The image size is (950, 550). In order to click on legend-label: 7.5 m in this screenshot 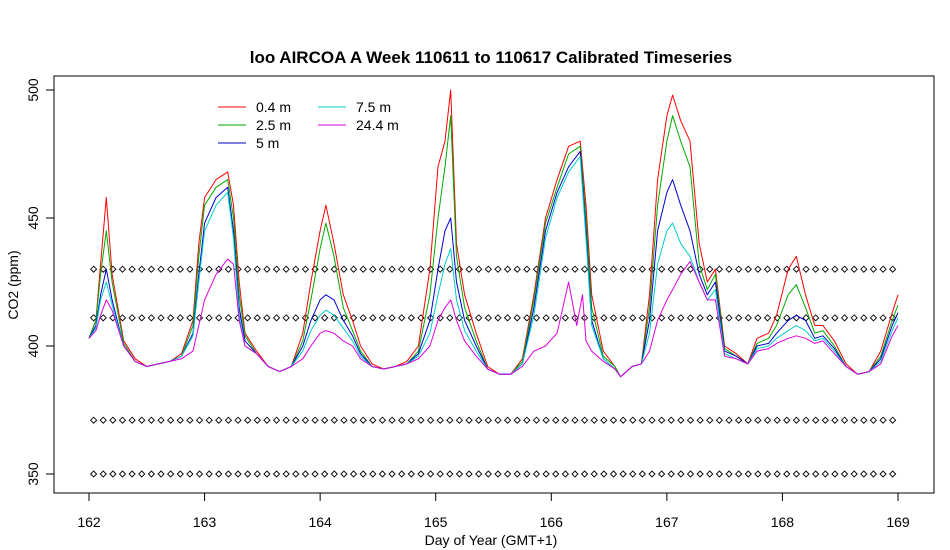, I will do `click(373, 107)`.